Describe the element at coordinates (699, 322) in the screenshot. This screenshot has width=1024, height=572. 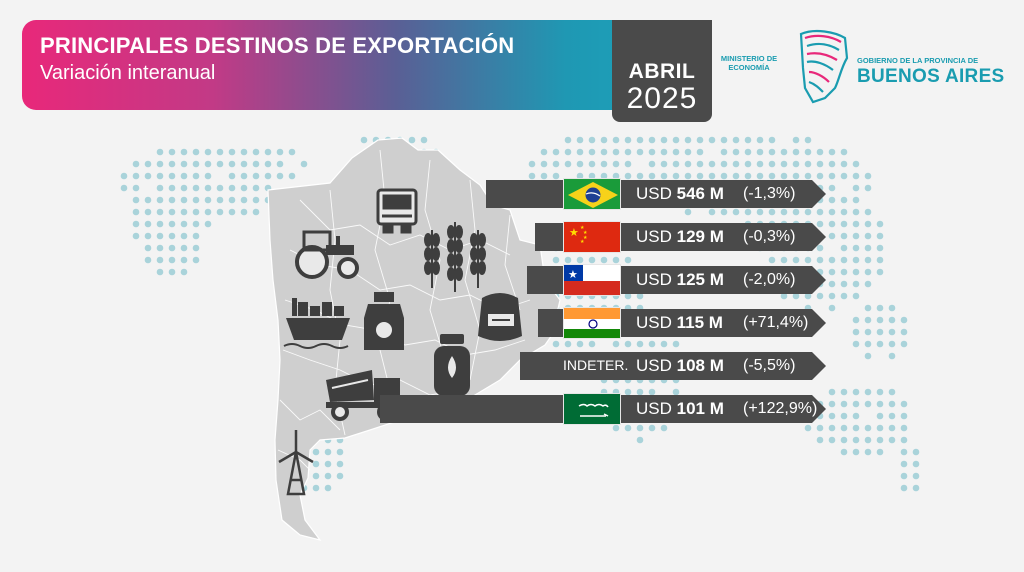
I see `value-amount: 115 M` at that location.